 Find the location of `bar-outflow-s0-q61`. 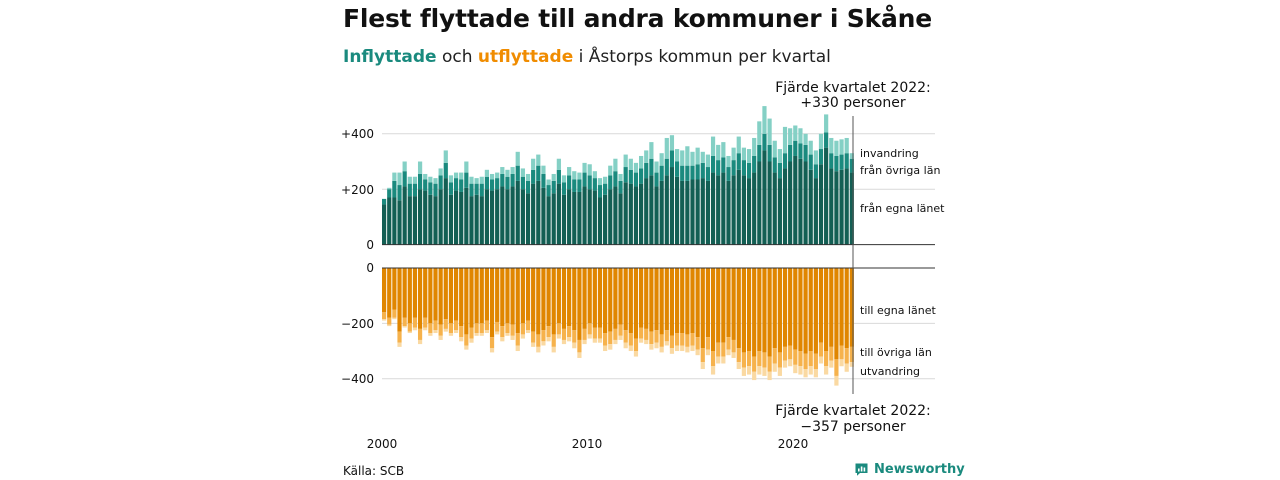

bar-outflow-s0-q61 is located at coordinates (697, 303).